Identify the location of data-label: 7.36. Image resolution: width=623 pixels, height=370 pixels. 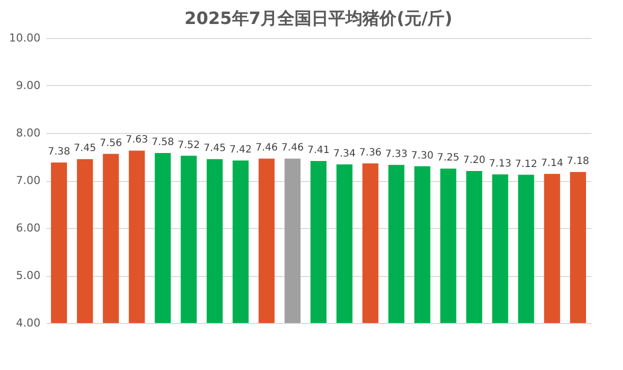
(370, 152).